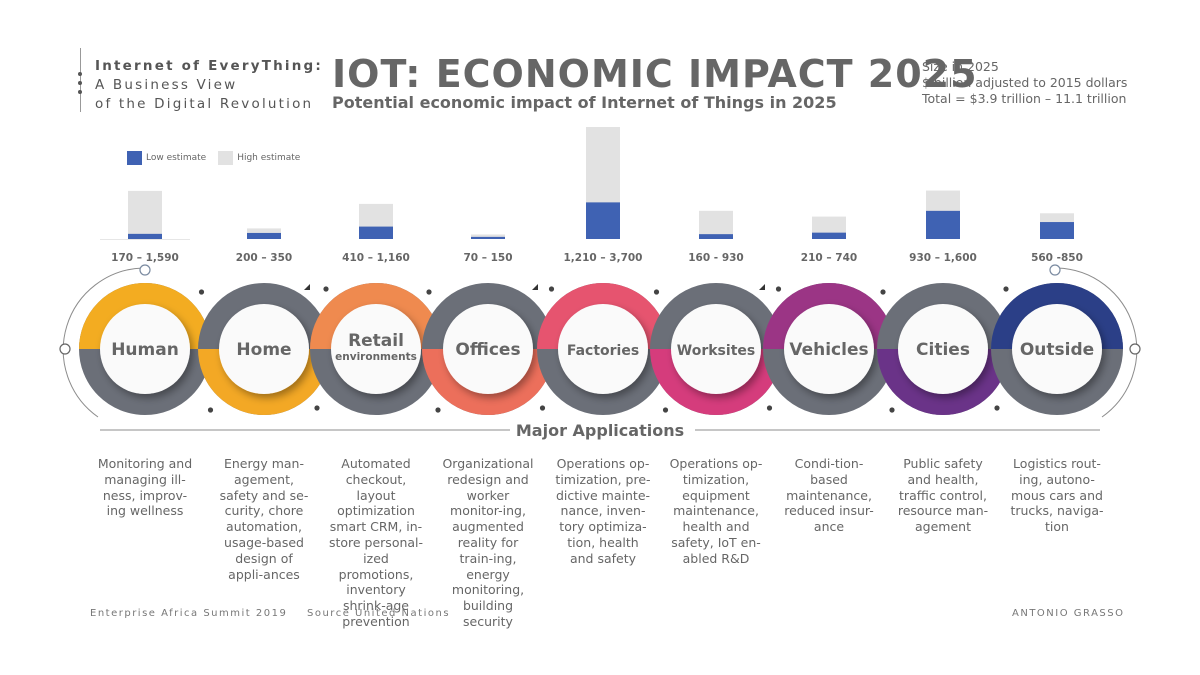 Image resolution: width=1200 pixels, height=675 pixels. Describe the element at coordinates (960, 66) in the screenshot. I see `size-note-line-1: Size in 2025` at that location.